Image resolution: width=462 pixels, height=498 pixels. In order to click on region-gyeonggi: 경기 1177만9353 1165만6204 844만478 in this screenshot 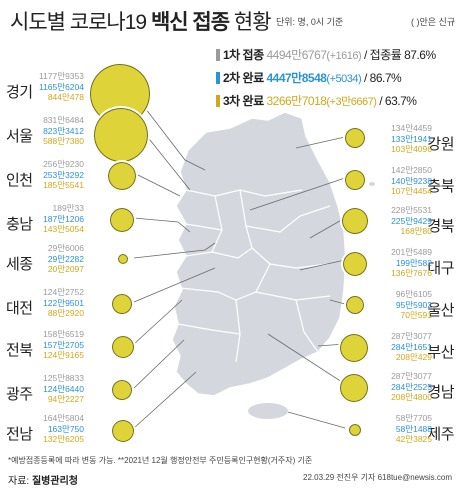, I will do `click(45, 86)`.